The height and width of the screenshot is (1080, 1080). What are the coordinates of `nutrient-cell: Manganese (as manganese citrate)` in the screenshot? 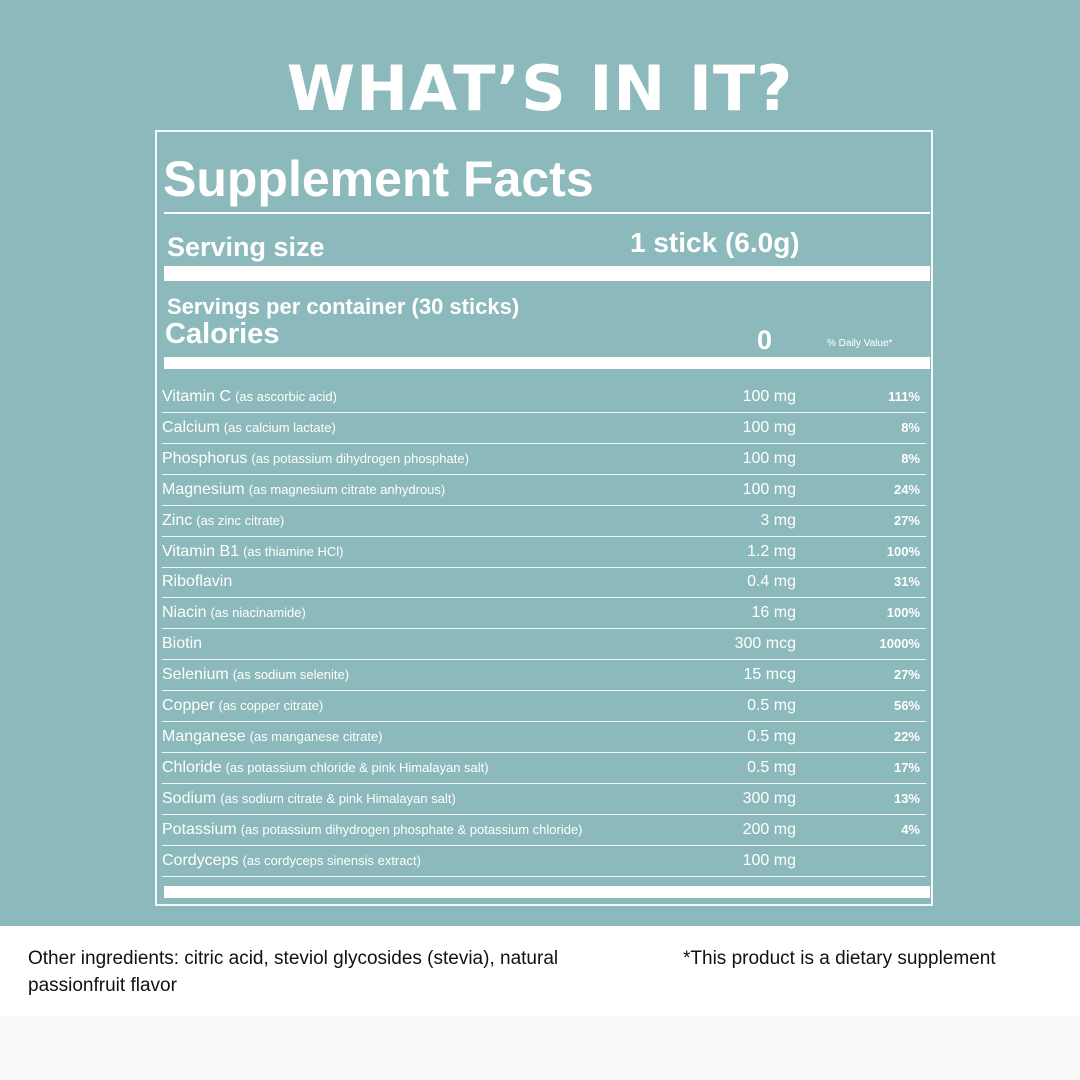 It's located at (272, 737).